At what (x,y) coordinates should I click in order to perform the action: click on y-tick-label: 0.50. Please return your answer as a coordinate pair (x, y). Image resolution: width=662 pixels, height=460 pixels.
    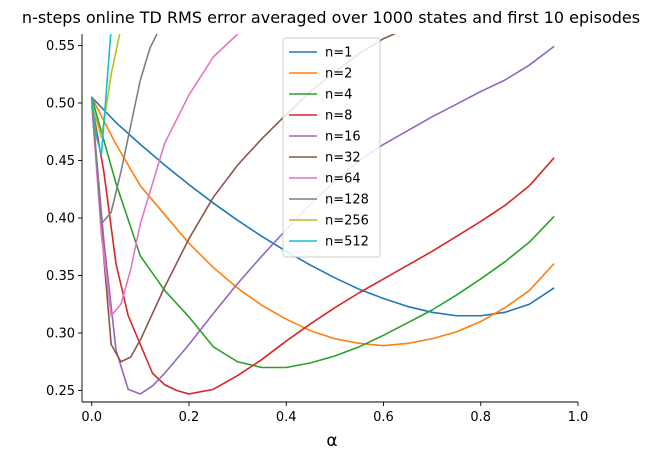
    Looking at the image, I should click on (60, 104).